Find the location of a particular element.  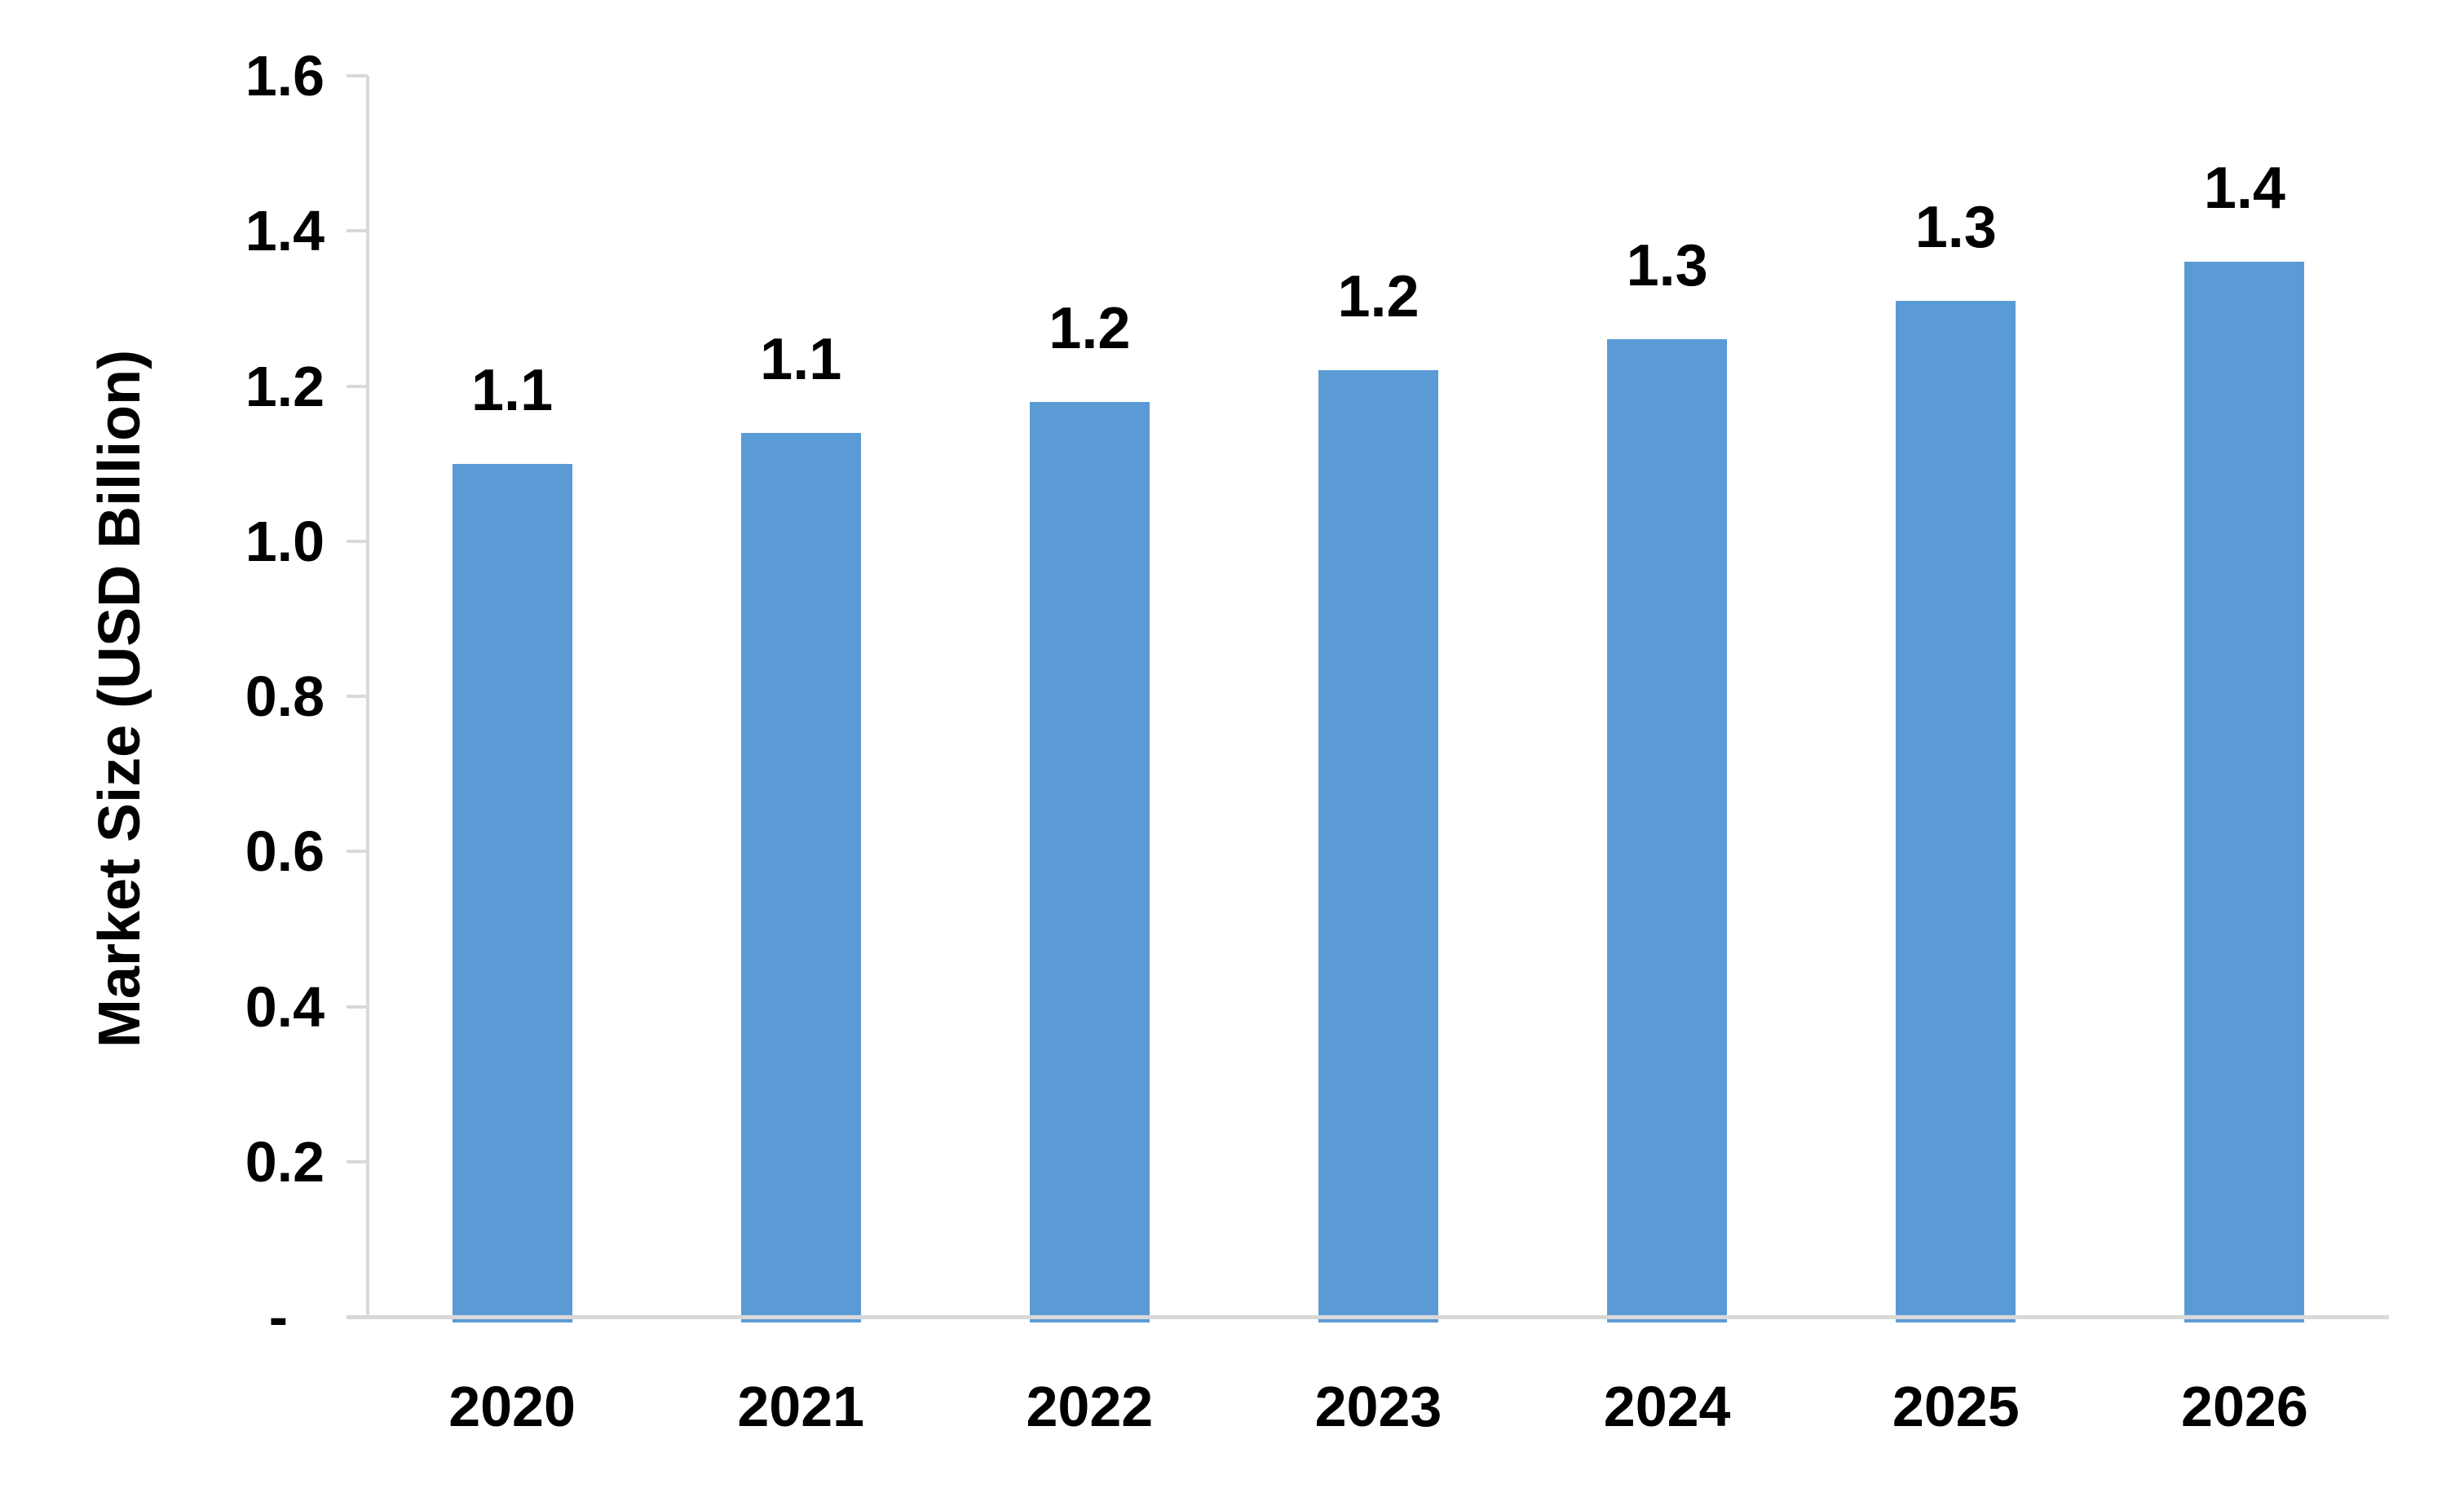

x-axis-label-2026: 2026 is located at coordinates (2244, 1406).